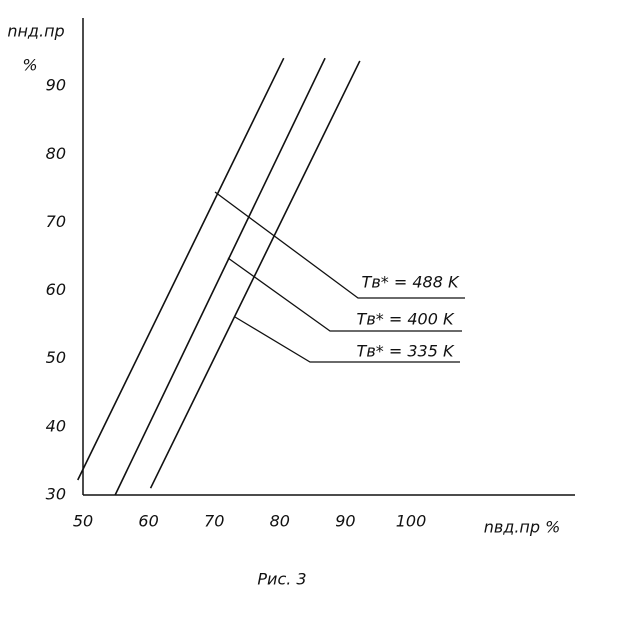 The width and height of the screenshot is (640, 621). I want to click on x-tick-label: 90, so click(345, 521).